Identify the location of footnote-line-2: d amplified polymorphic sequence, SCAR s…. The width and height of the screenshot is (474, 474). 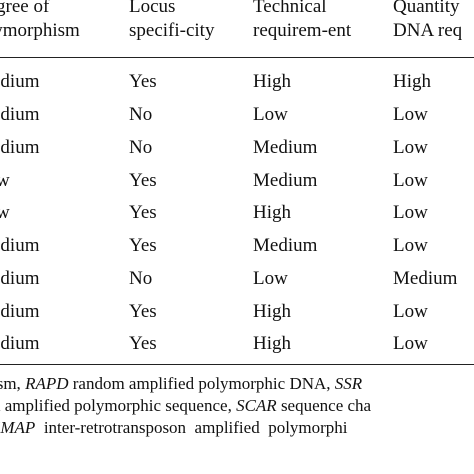
(185, 406).